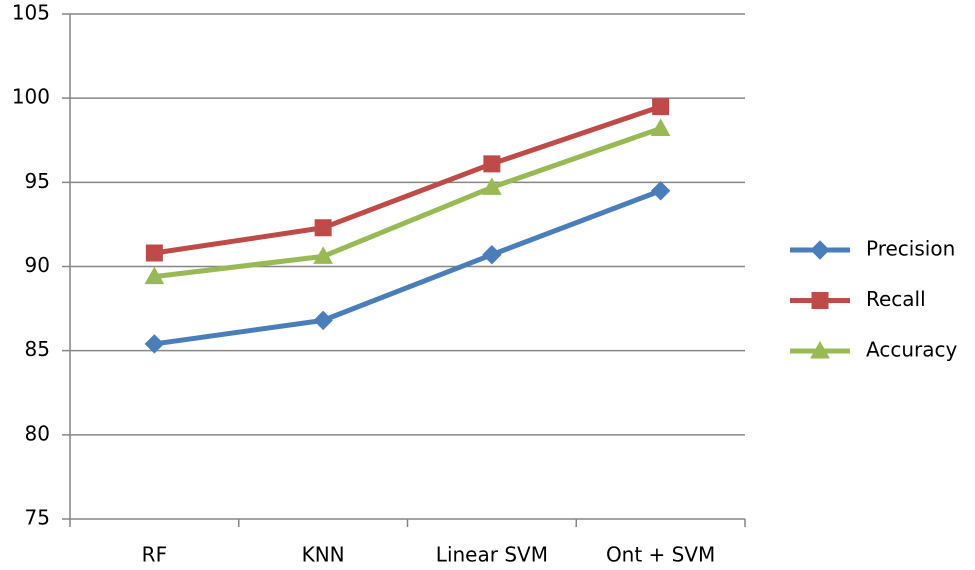 The image size is (975, 570). Describe the element at coordinates (492, 555) in the screenshot. I see `x-tick-label: Linear SVM` at that location.